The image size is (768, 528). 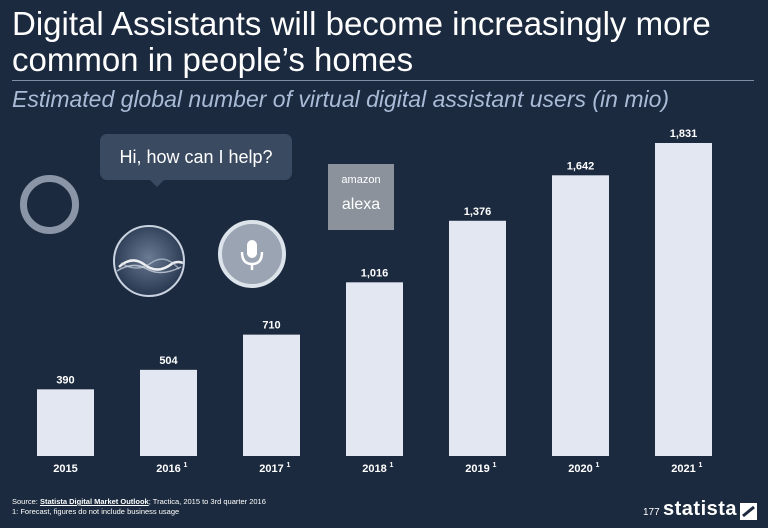 What do you see at coordinates (271, 326) in the screenshot?
I see `value-label-2017: 710` at bounding box center [271, 326].